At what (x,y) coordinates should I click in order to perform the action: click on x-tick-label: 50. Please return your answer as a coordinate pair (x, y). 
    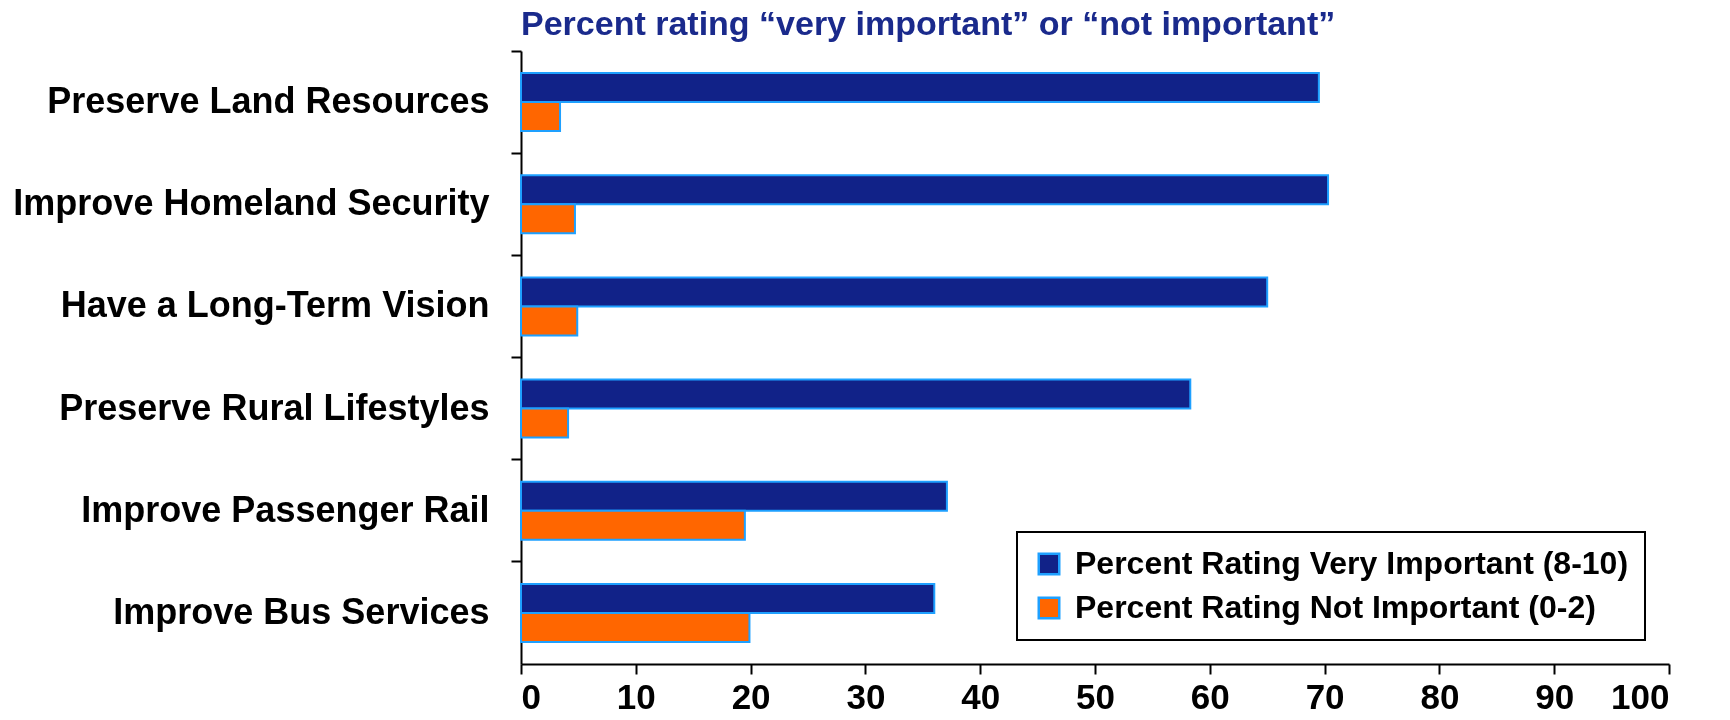
    Looking at the image, I should click on (1095, 696).